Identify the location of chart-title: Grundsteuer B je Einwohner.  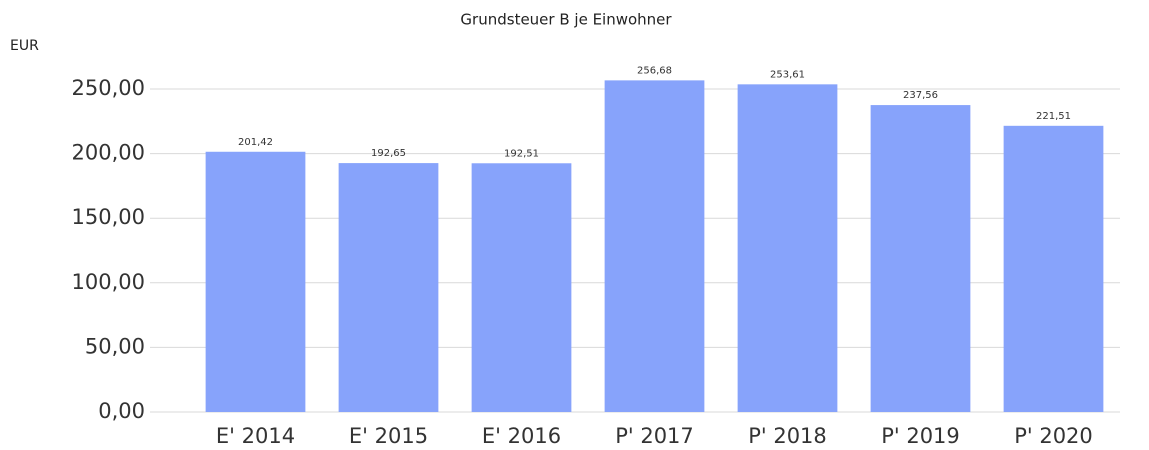
(566, 20).